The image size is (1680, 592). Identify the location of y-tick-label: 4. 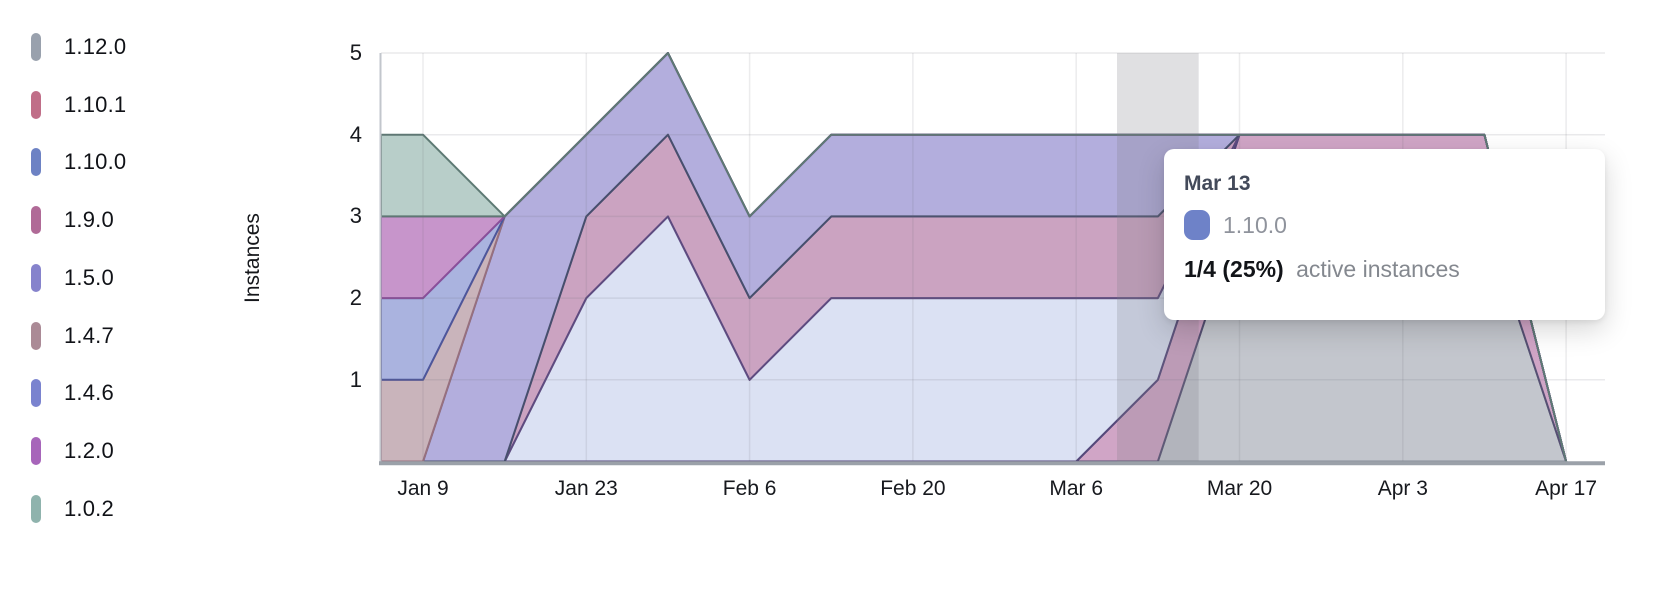
(355, 134).